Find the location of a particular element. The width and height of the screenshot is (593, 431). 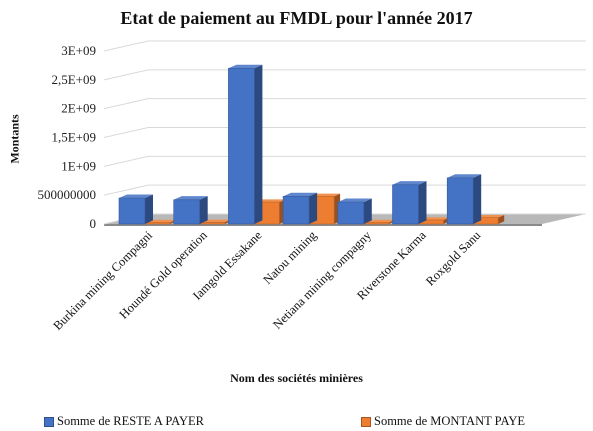

legend-item-reste: Somme de RESTE A PAYER is located at coordinates (124, 421).